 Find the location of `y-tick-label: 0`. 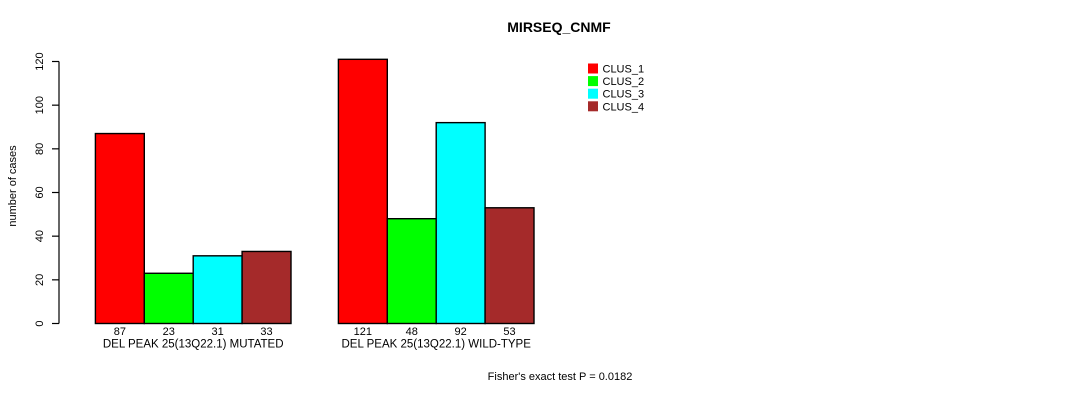

y-tick-label: 0 is located at coordinates (40, 323).